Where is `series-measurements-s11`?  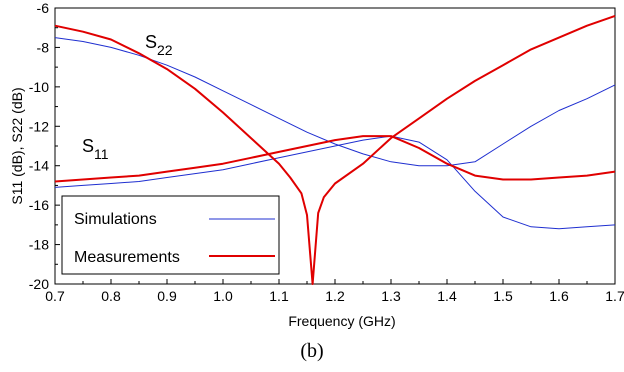 series-measurements-s11 is located at coordinates (335, 159).